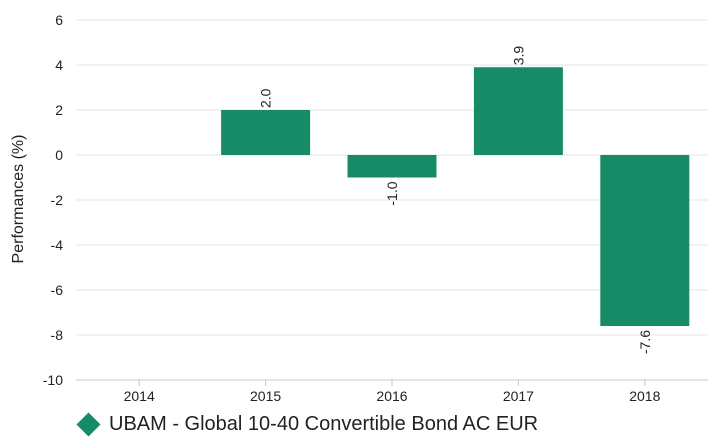  What do you see at coordinates (59, 110) in the screenshot?
I see `y-tick-label: 2` at bounding box center [59, 110].